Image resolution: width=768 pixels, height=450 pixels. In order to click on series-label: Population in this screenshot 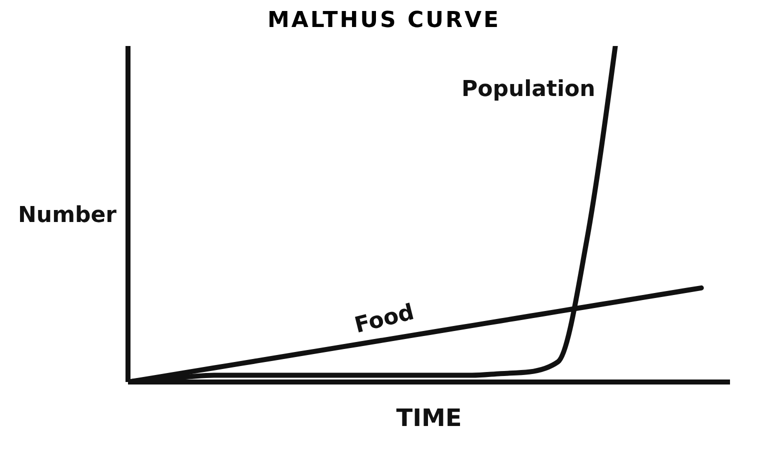, I will do `click(528, 89)`.